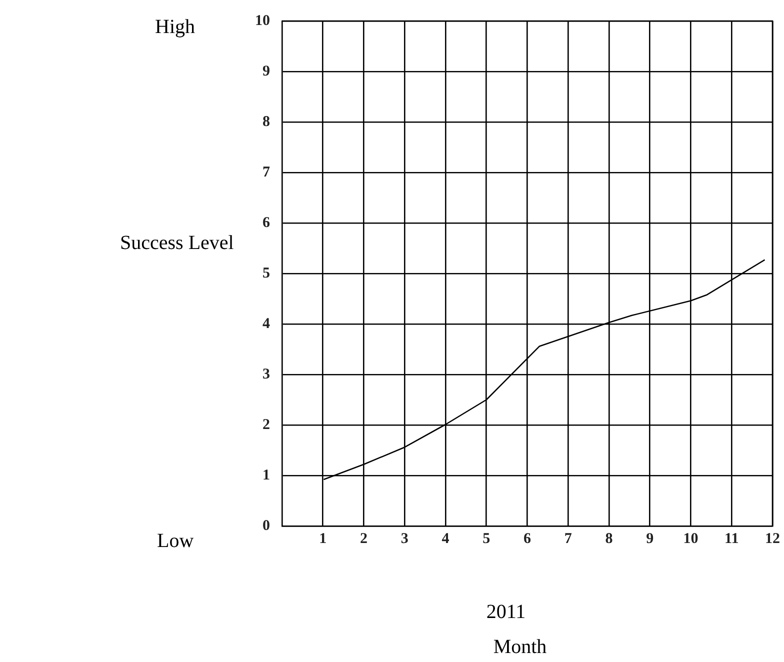 The width and height of the screenshot is (784, 662). I want to click on x-axis-title: Month, so click(520, 647).